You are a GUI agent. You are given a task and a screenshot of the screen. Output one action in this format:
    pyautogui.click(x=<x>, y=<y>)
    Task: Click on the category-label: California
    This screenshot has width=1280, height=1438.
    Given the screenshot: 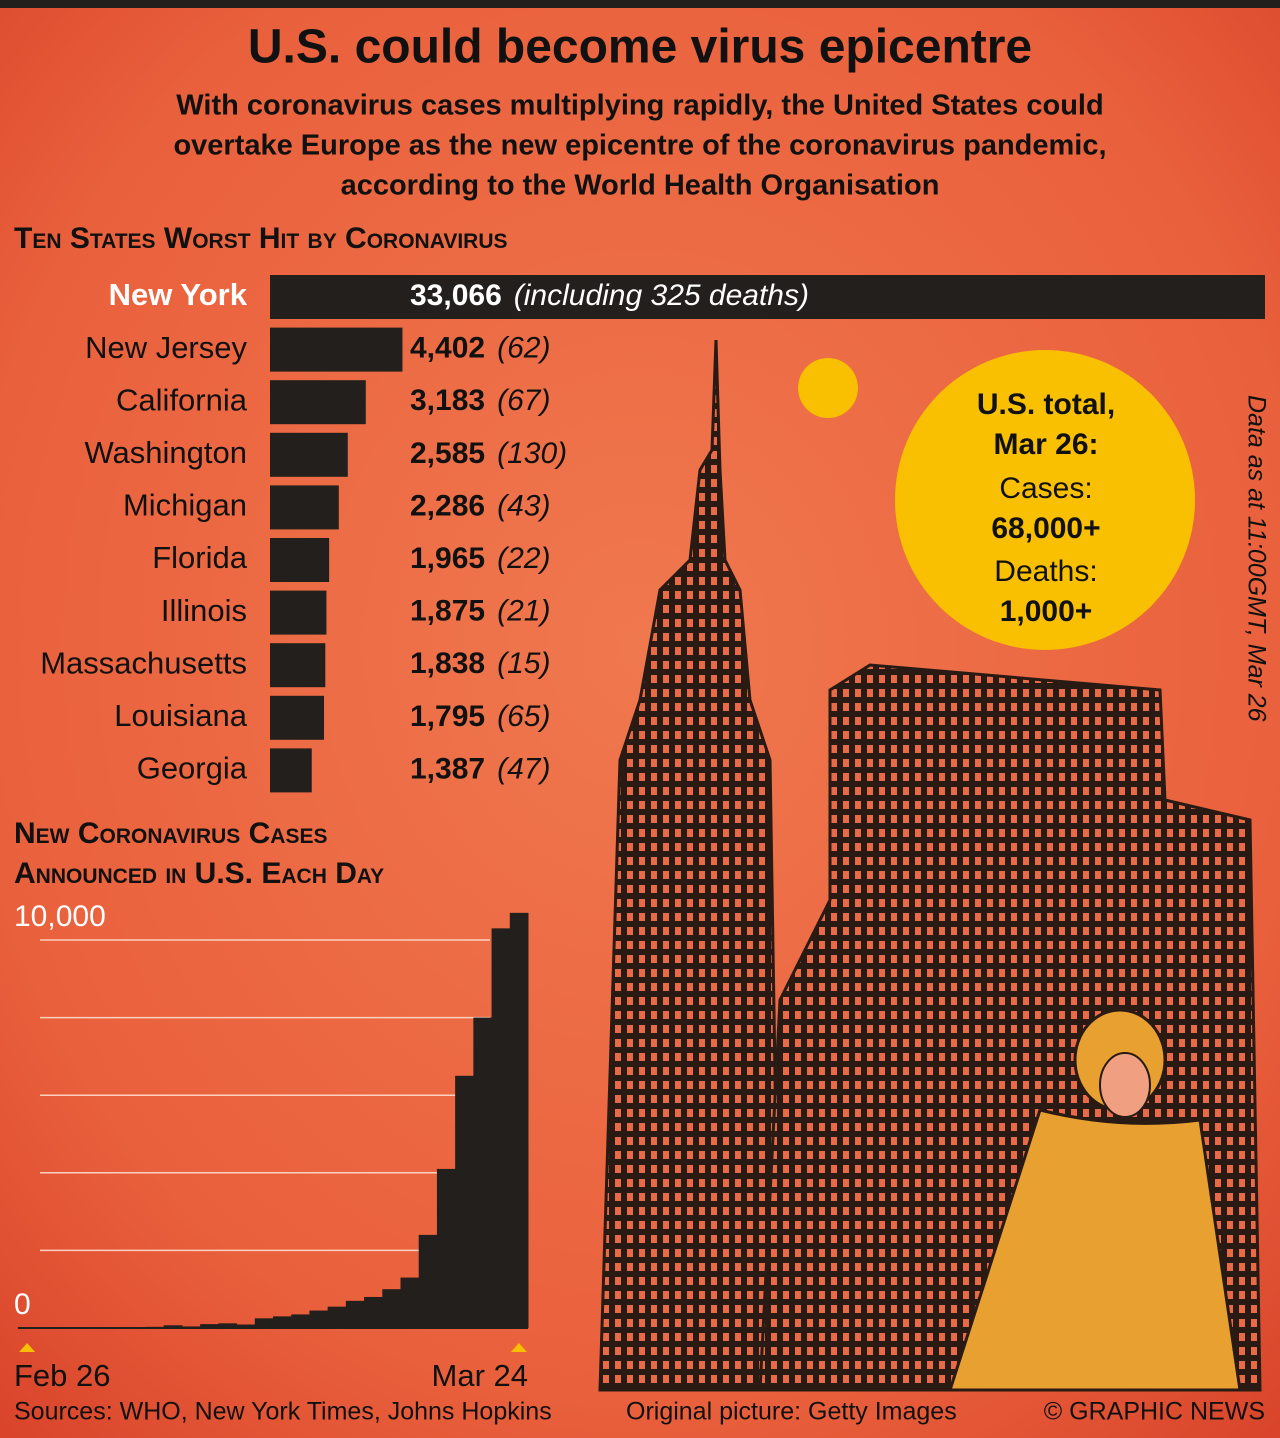 What is the action you would take?
    pyautogui.click(x=182, y=399)
    